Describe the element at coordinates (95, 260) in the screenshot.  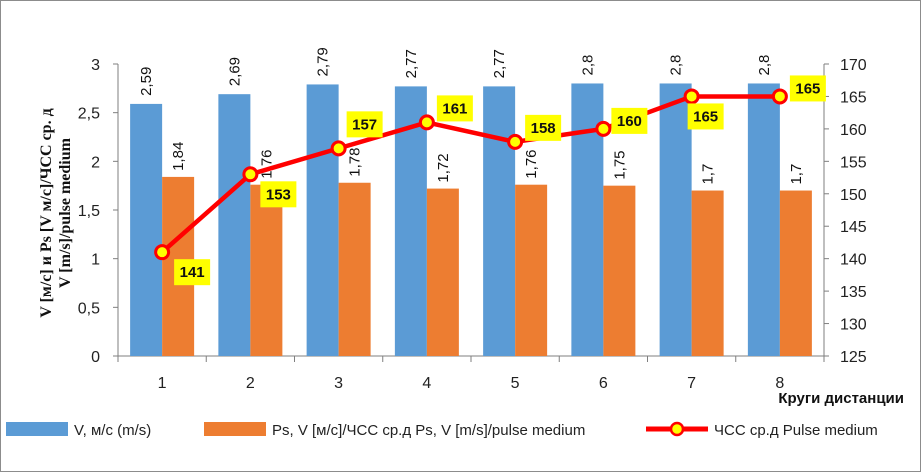
I see `y-left-tick-label: 1` at that location.